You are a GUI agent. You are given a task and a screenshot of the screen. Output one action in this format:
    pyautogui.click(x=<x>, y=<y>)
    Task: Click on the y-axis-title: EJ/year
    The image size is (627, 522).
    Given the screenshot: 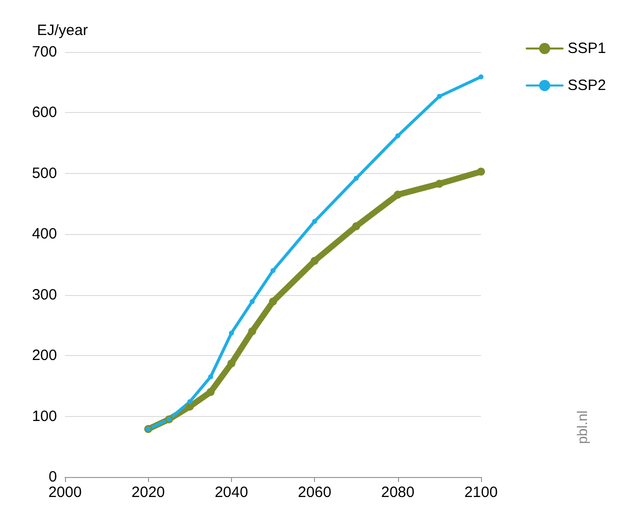 What is the action you would take?
    pyautogui.click(x=62, y=30)
    